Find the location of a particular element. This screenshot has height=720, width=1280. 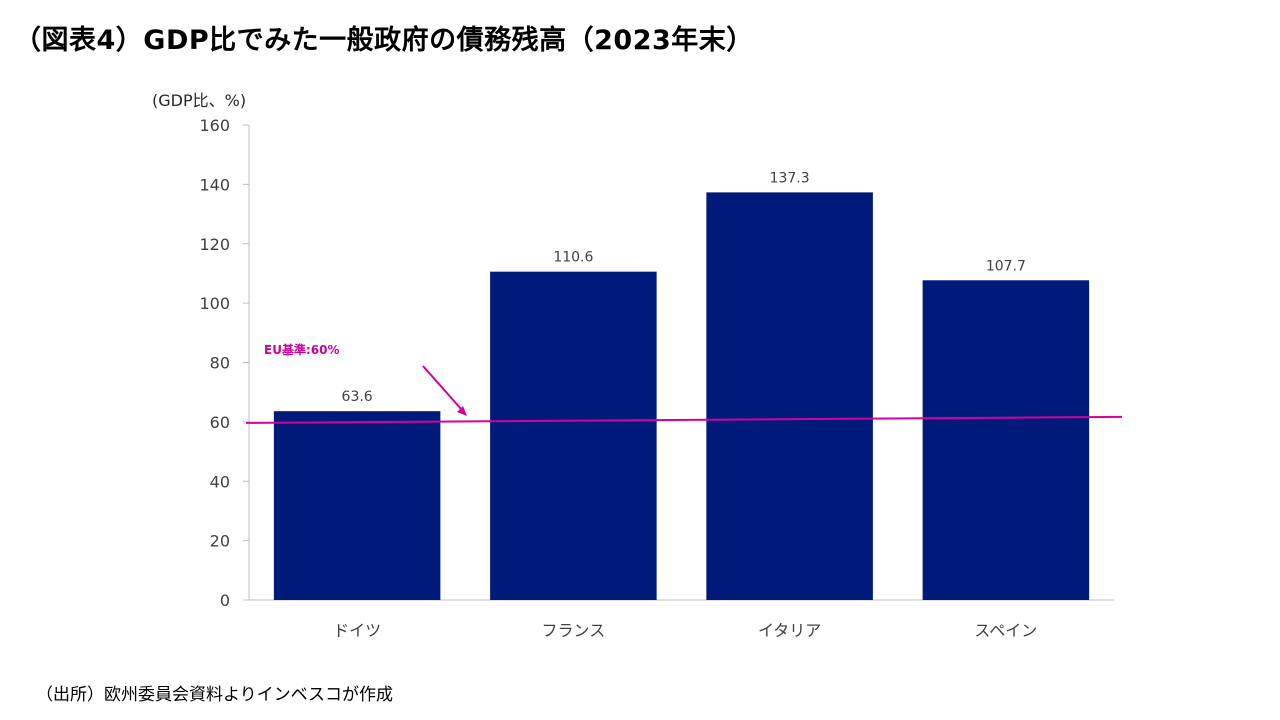

reference-line-label: EU基準:60% is located at coordinates (301, 349).